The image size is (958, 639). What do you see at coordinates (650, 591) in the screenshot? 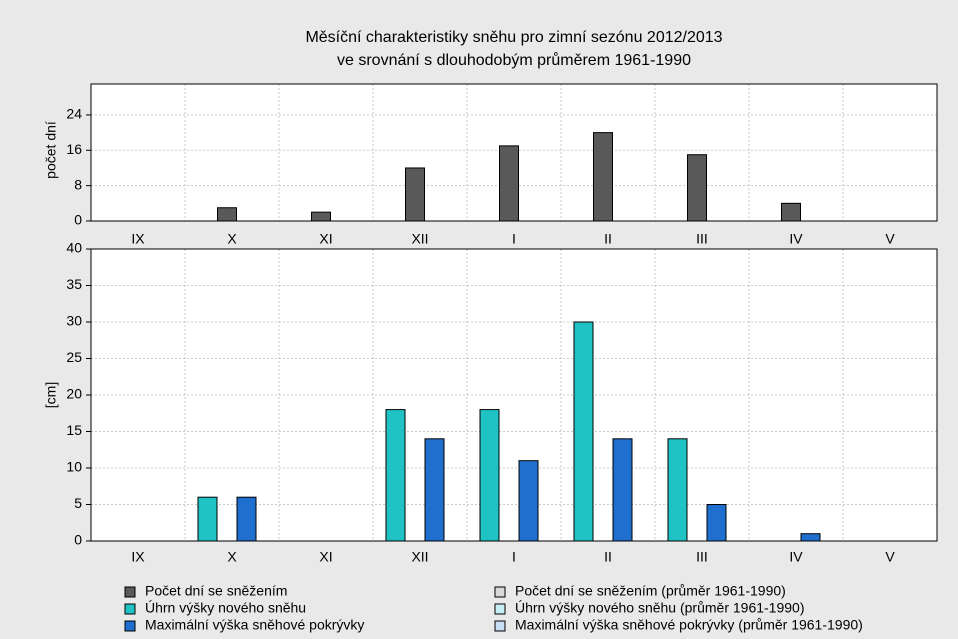
I see `legend-label: Počet dní se sněžením (průměr 1961-1990)` at bounding box center [650, 591].